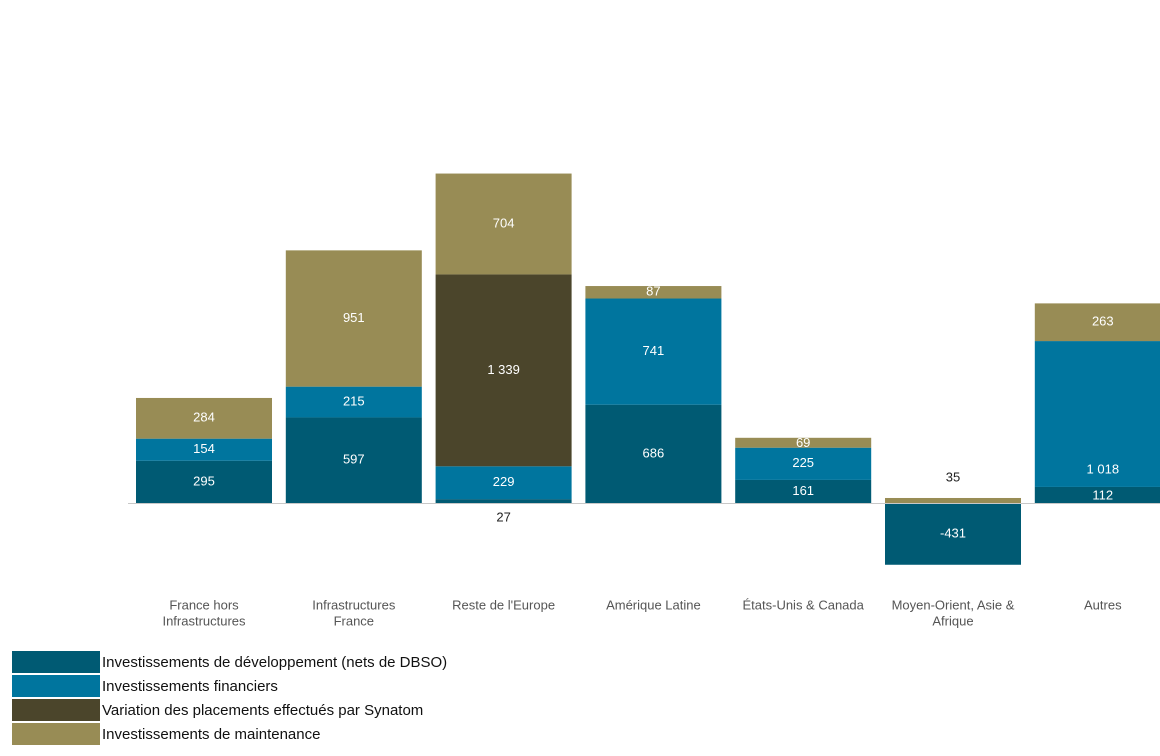  I want to click on data-label: 215, so click(354, 400).